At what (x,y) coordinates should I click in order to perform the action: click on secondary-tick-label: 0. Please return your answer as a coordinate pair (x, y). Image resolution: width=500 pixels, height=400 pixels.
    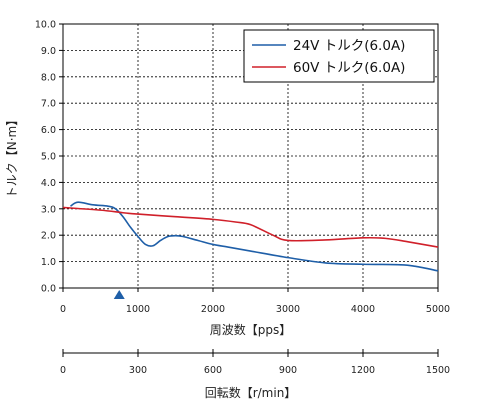
    Looking at the image, I should click on (63, 370).